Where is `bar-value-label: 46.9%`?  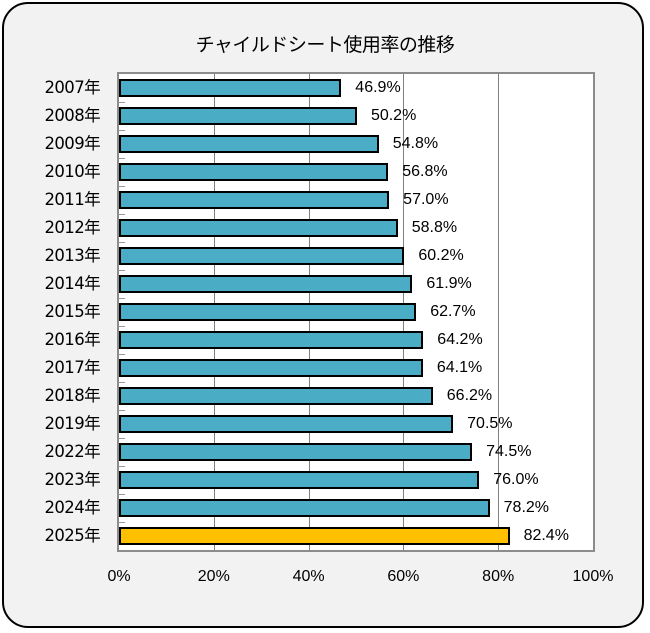 bar-value-label: 46.9% is located at coordinates (378, 87).